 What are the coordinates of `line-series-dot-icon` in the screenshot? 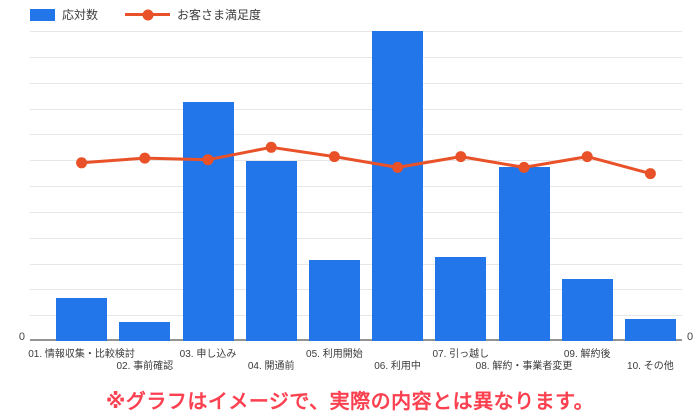 It's located at (148, 14).